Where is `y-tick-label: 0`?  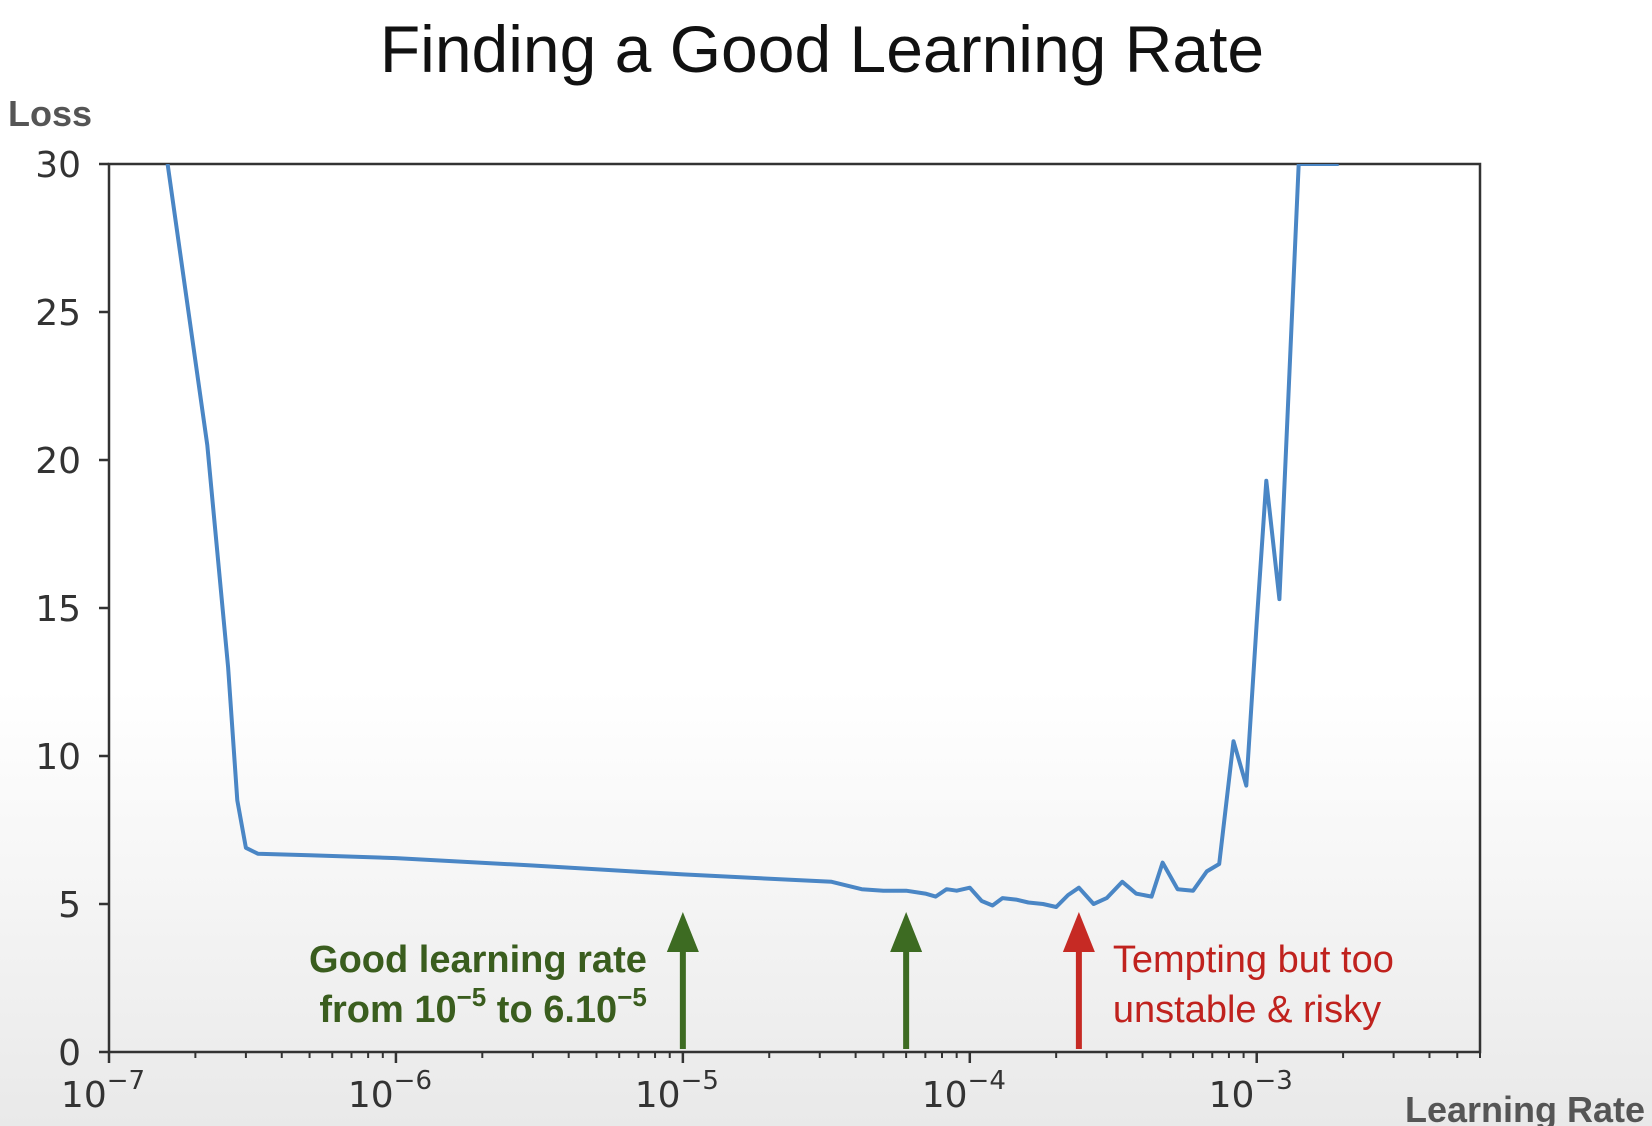 y-tick-label: 0 is located at coordinates (69, 1053).